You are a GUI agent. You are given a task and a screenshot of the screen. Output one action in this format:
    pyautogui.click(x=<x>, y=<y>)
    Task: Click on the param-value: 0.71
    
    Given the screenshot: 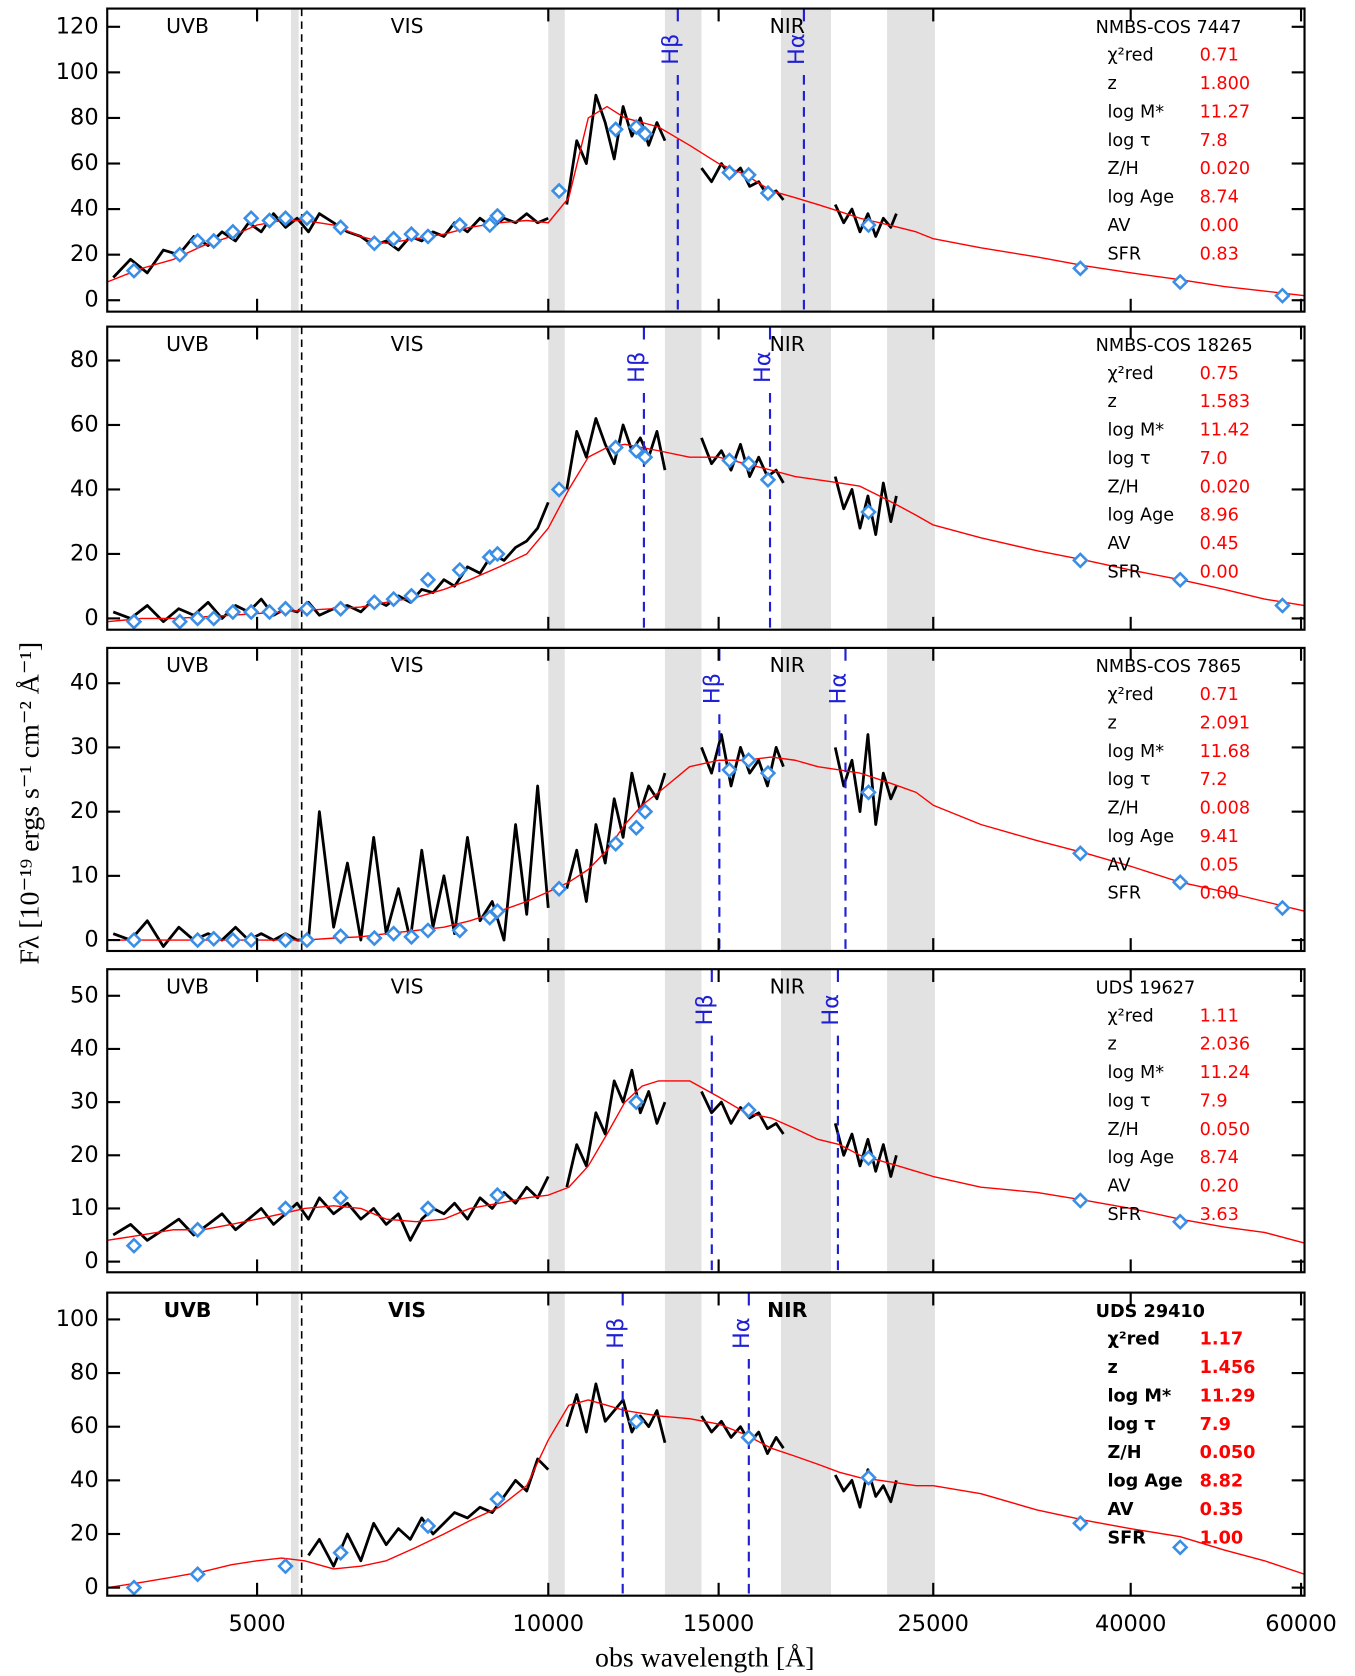 What is the action you would take?
    pyautogui.click(x=1219, y=695)
    